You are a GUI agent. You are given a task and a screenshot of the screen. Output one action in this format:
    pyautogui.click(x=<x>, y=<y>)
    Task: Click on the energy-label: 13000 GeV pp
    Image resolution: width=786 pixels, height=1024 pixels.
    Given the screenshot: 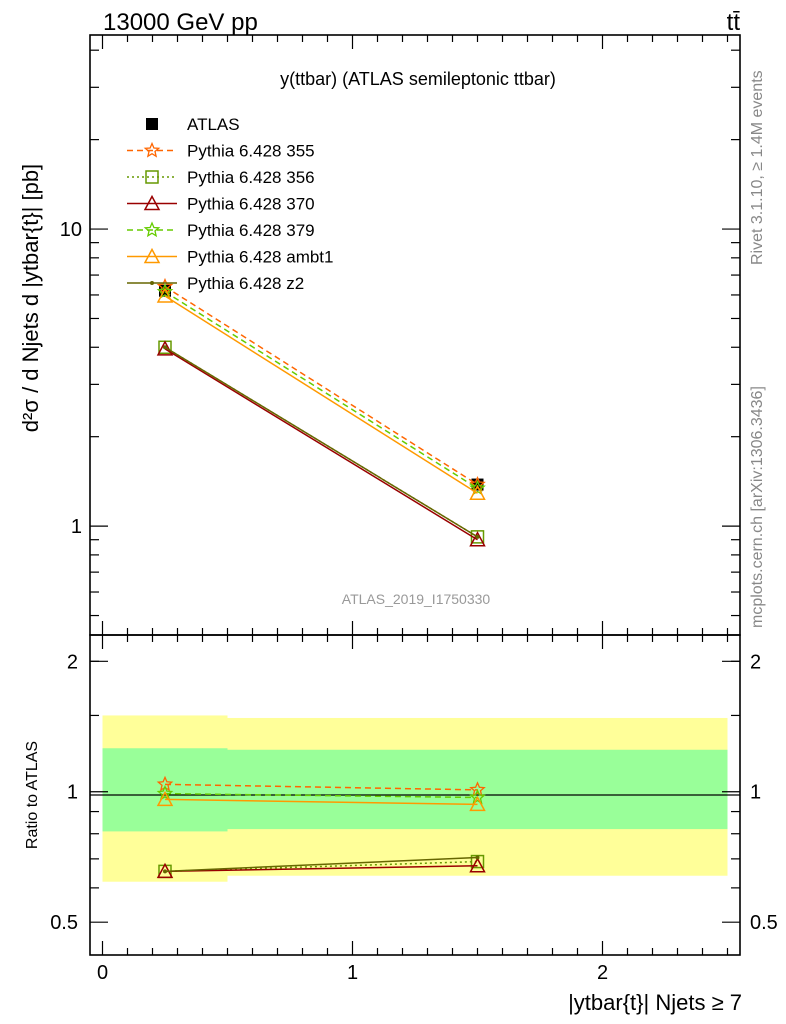 What is the action you would take?
    pyautogui.click(x=180, y=22)
    